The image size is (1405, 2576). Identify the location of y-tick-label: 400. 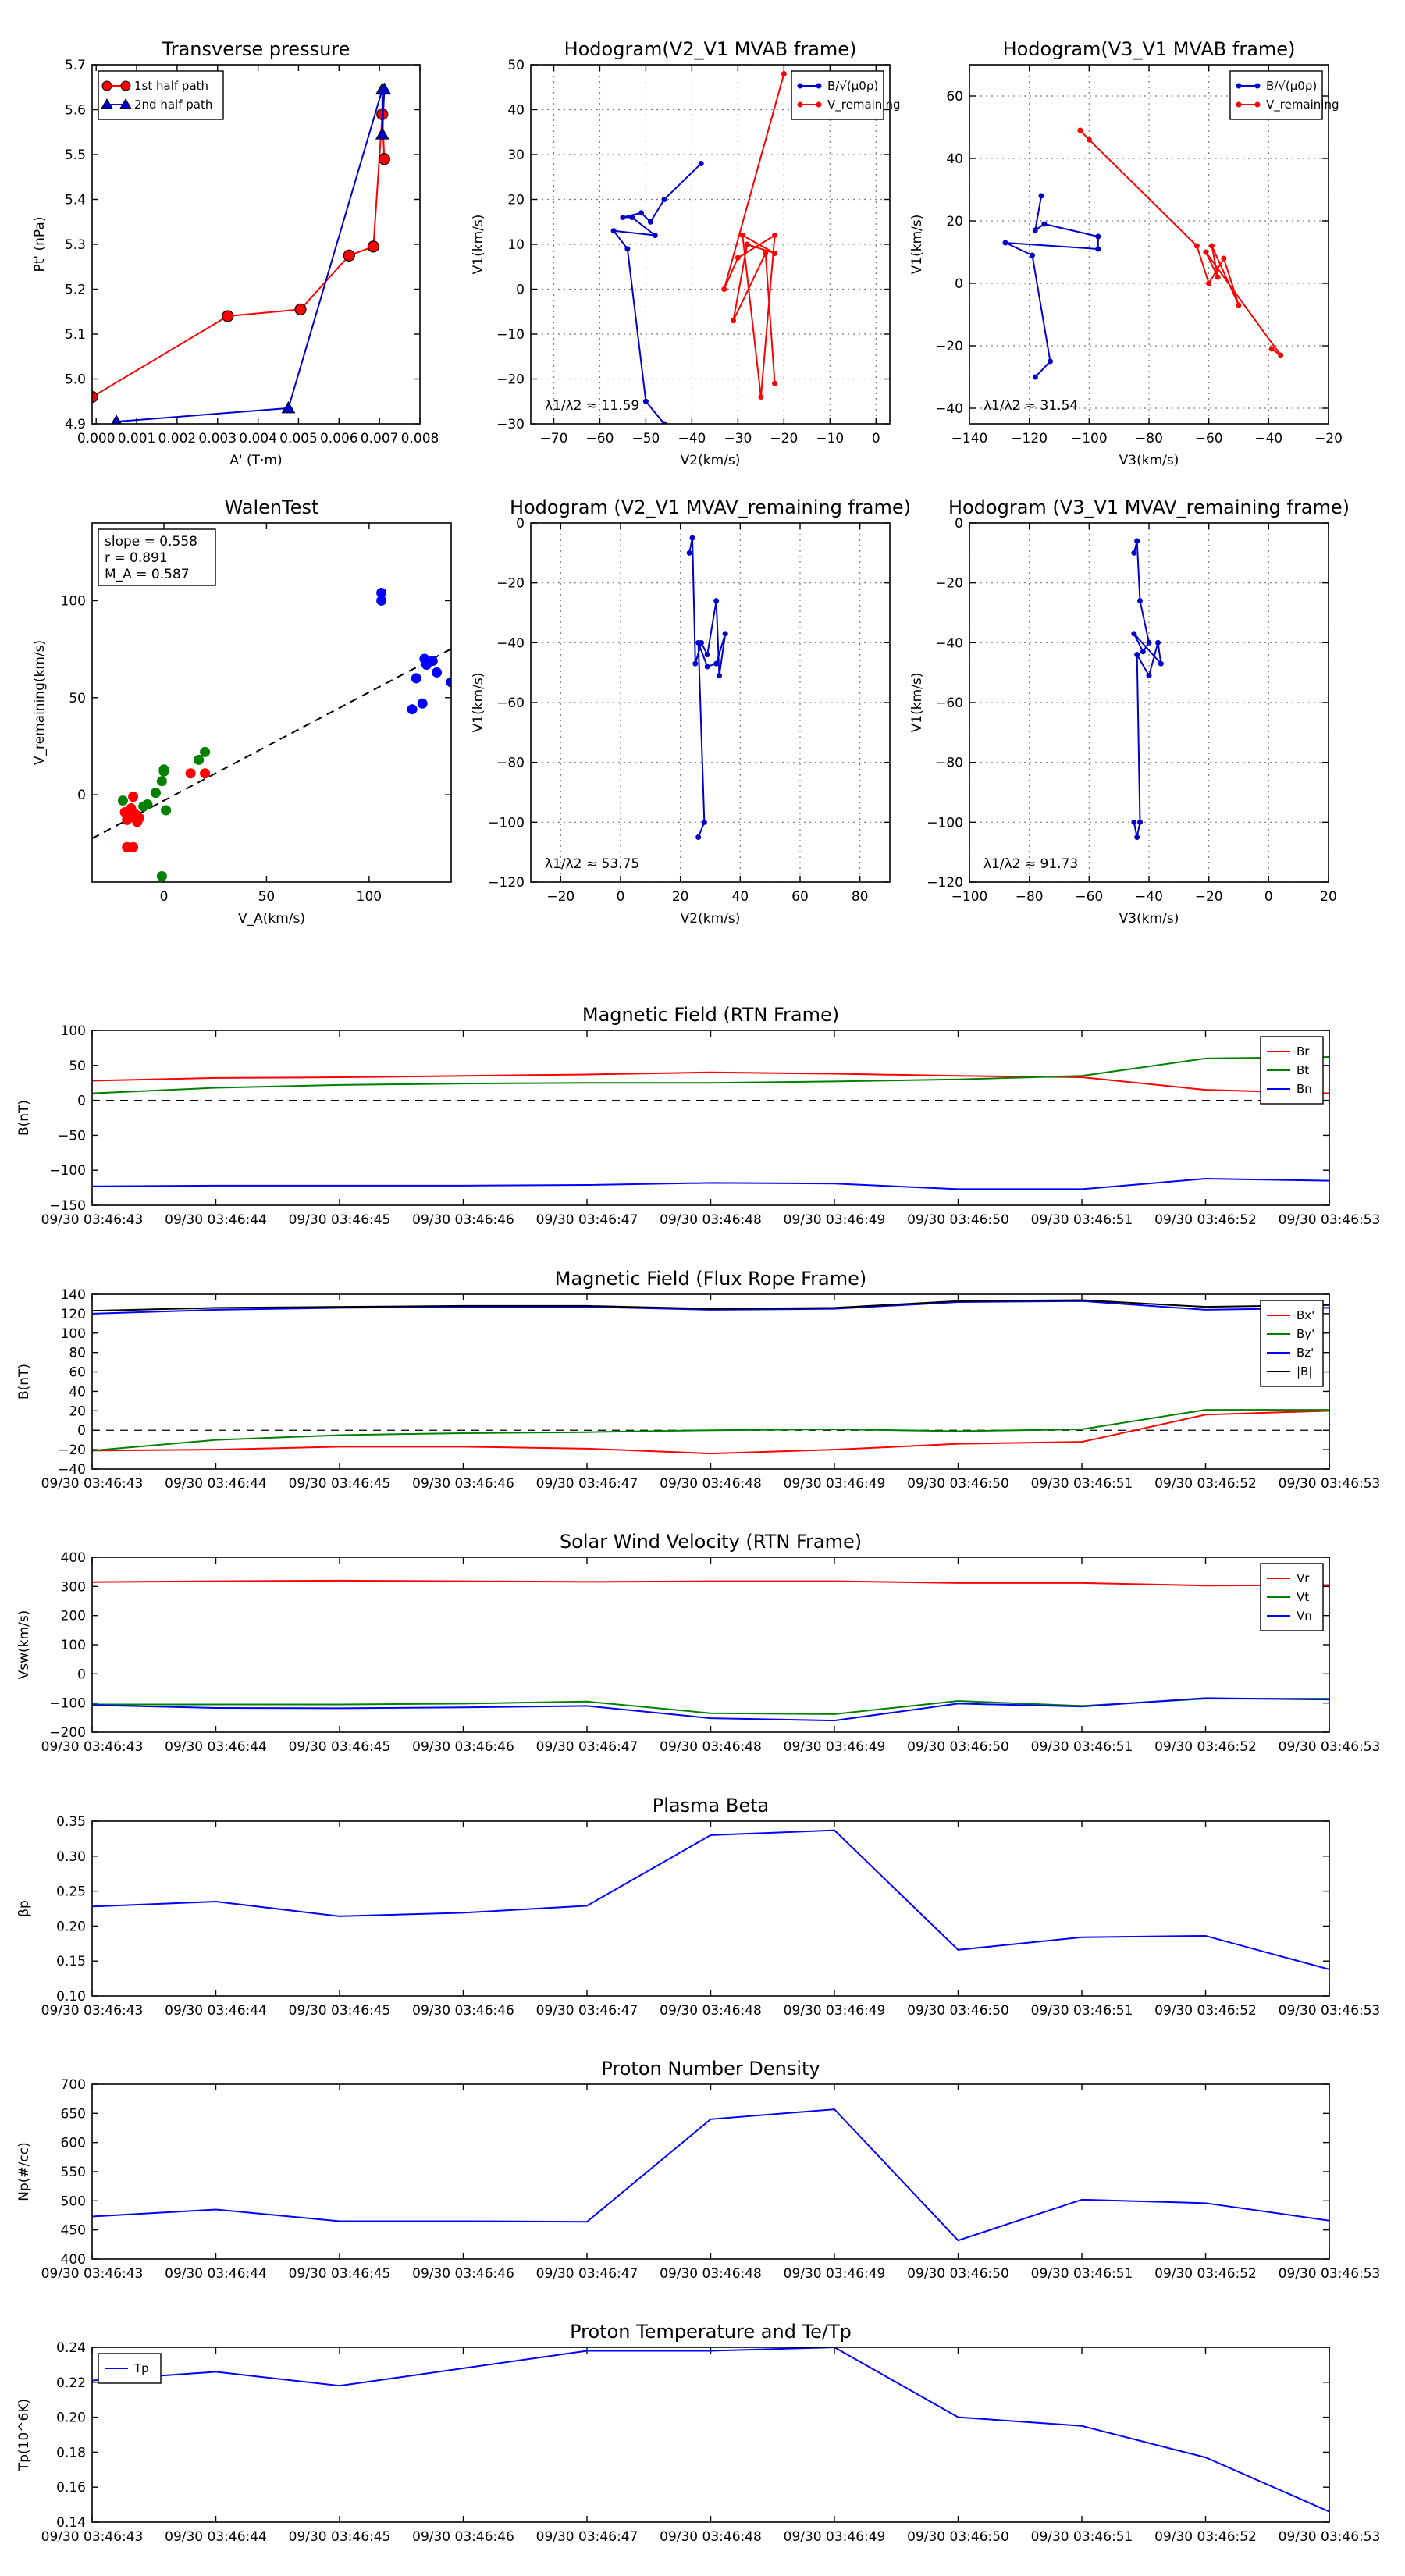
(73, 1558).